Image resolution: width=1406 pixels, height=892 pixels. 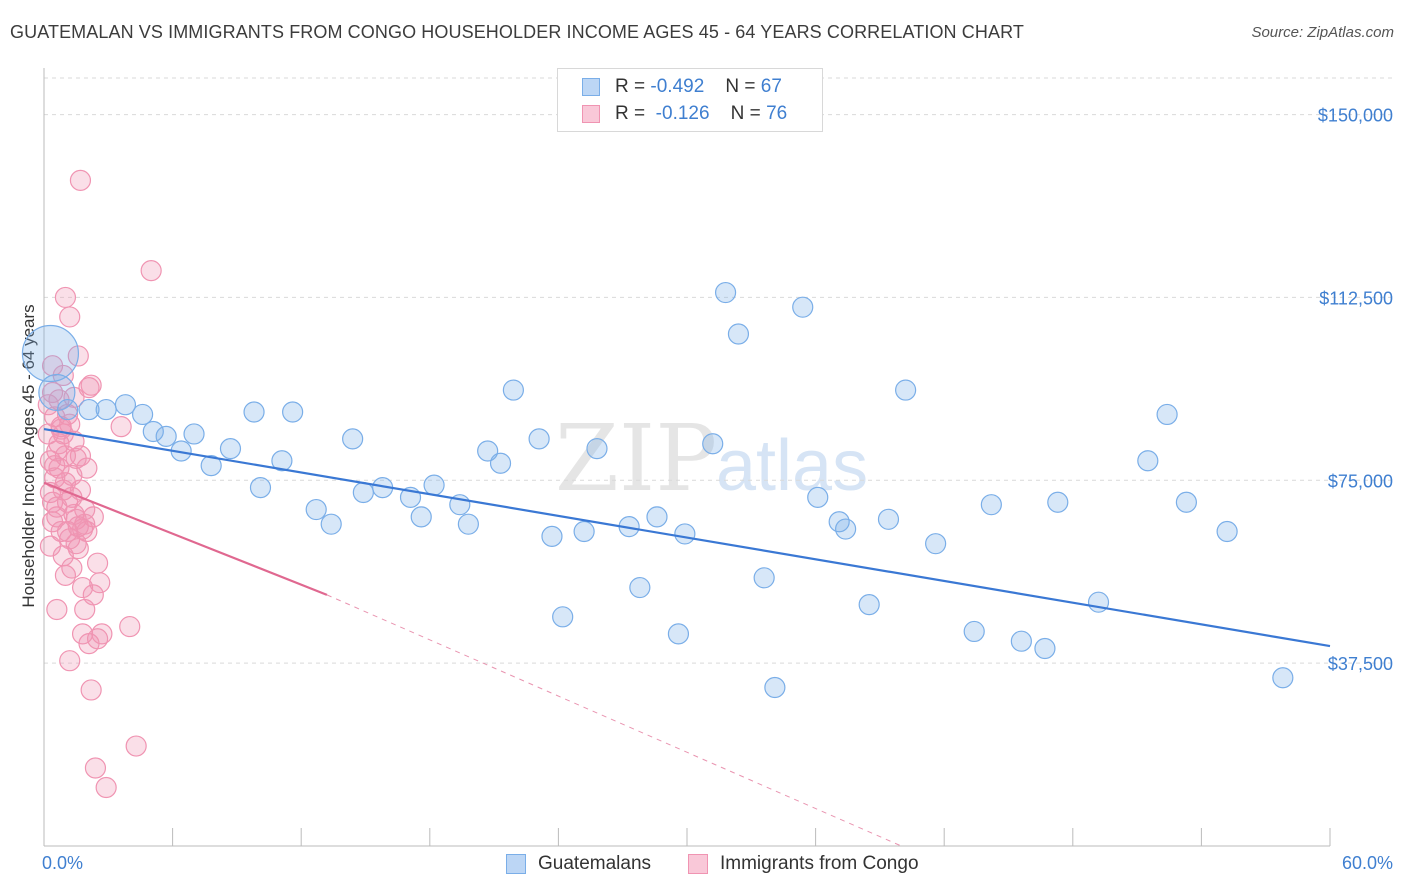 I want to click on watermark-atlas: atlas, so click(x=792, y=466).